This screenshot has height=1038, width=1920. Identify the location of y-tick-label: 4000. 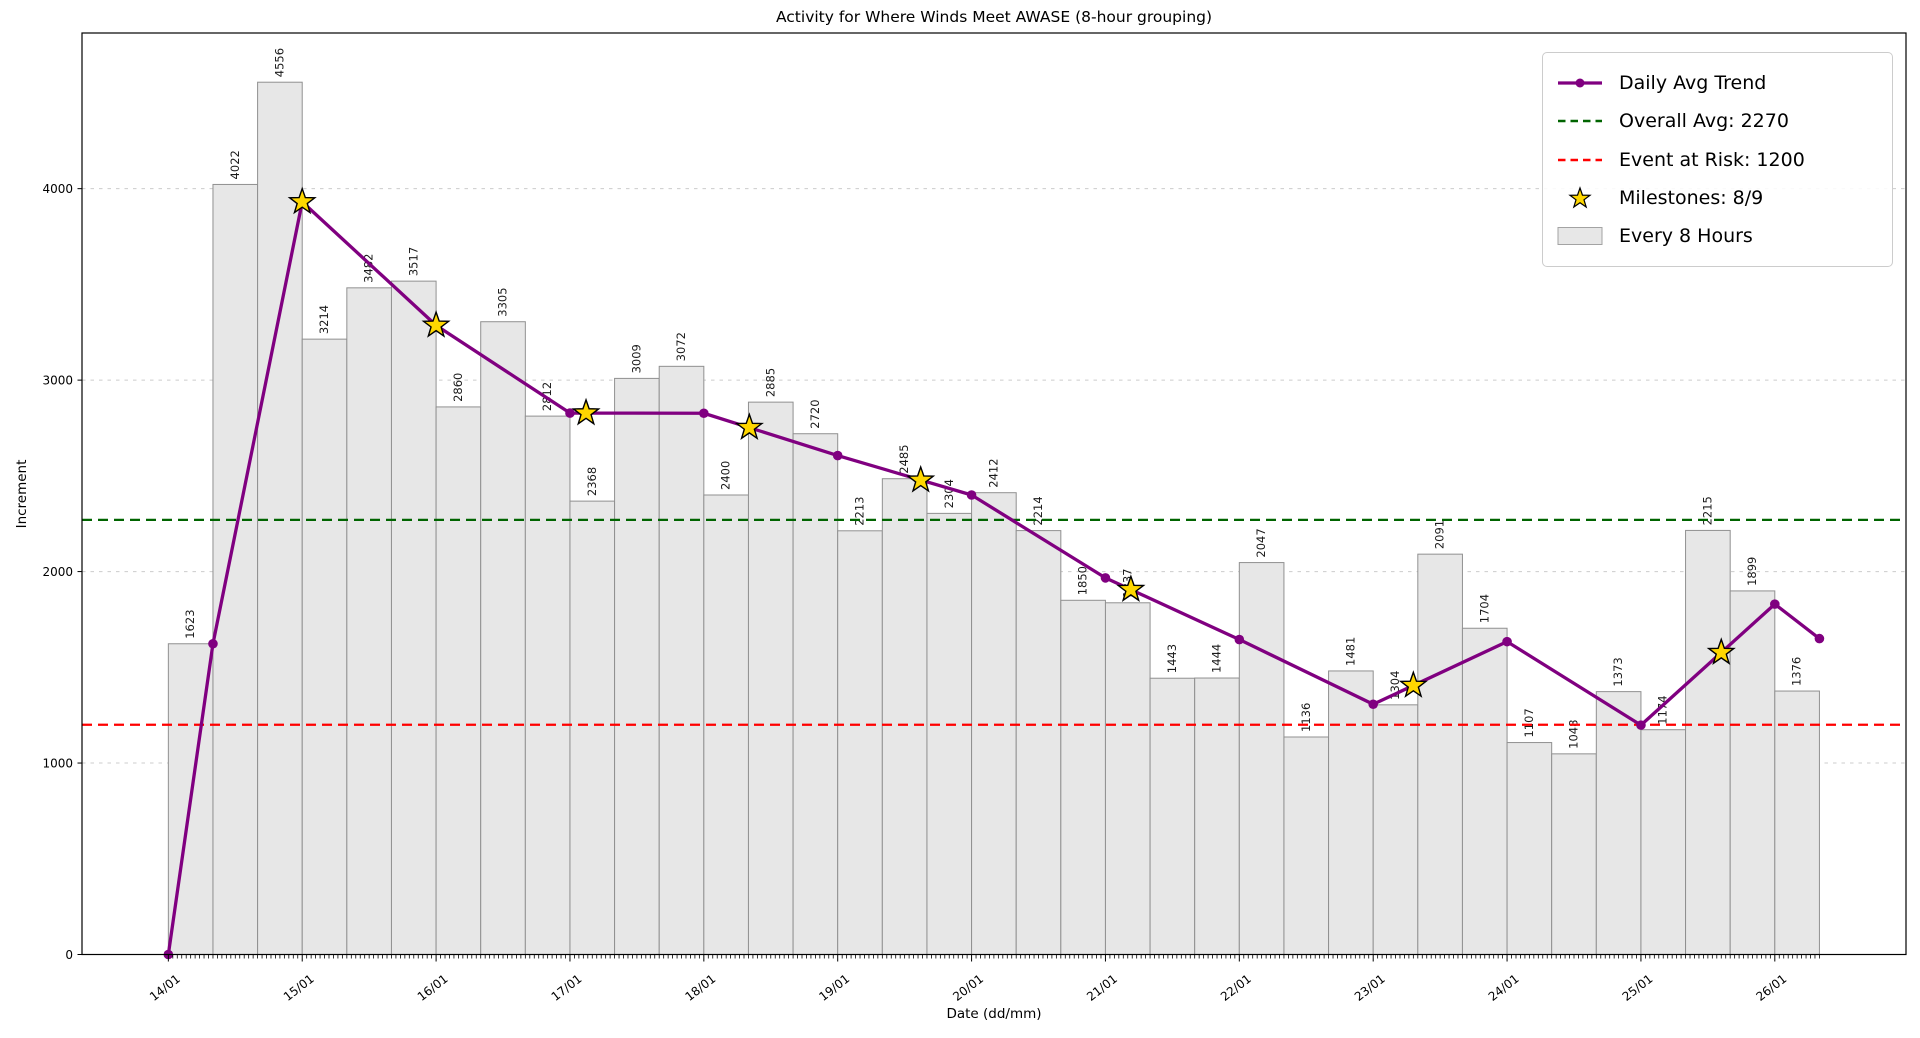
(57, 189).